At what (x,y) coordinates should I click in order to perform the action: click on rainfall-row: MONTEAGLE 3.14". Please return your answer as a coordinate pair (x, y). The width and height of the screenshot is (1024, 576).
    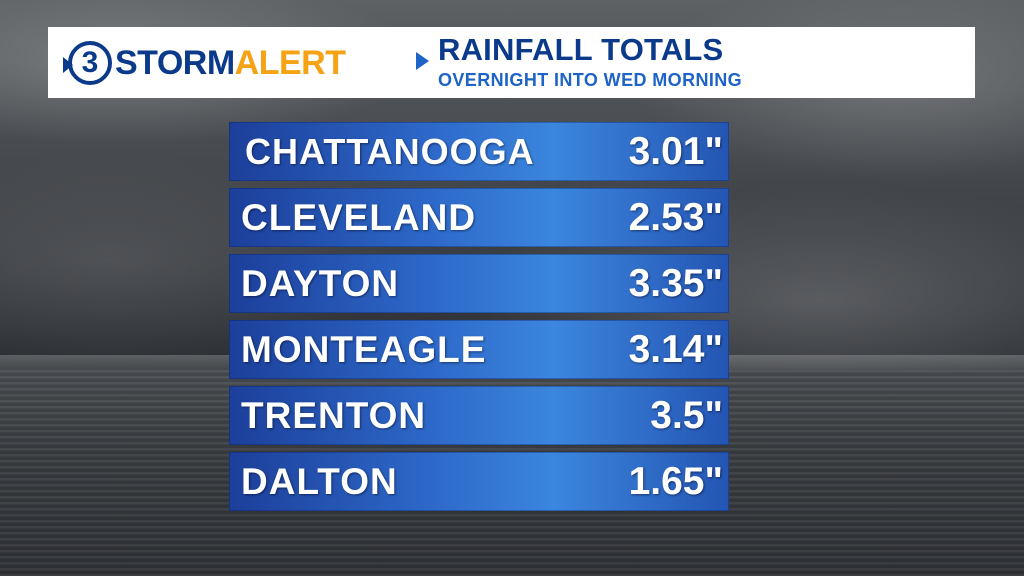
    Looking at the image, I should click on (479, 349).